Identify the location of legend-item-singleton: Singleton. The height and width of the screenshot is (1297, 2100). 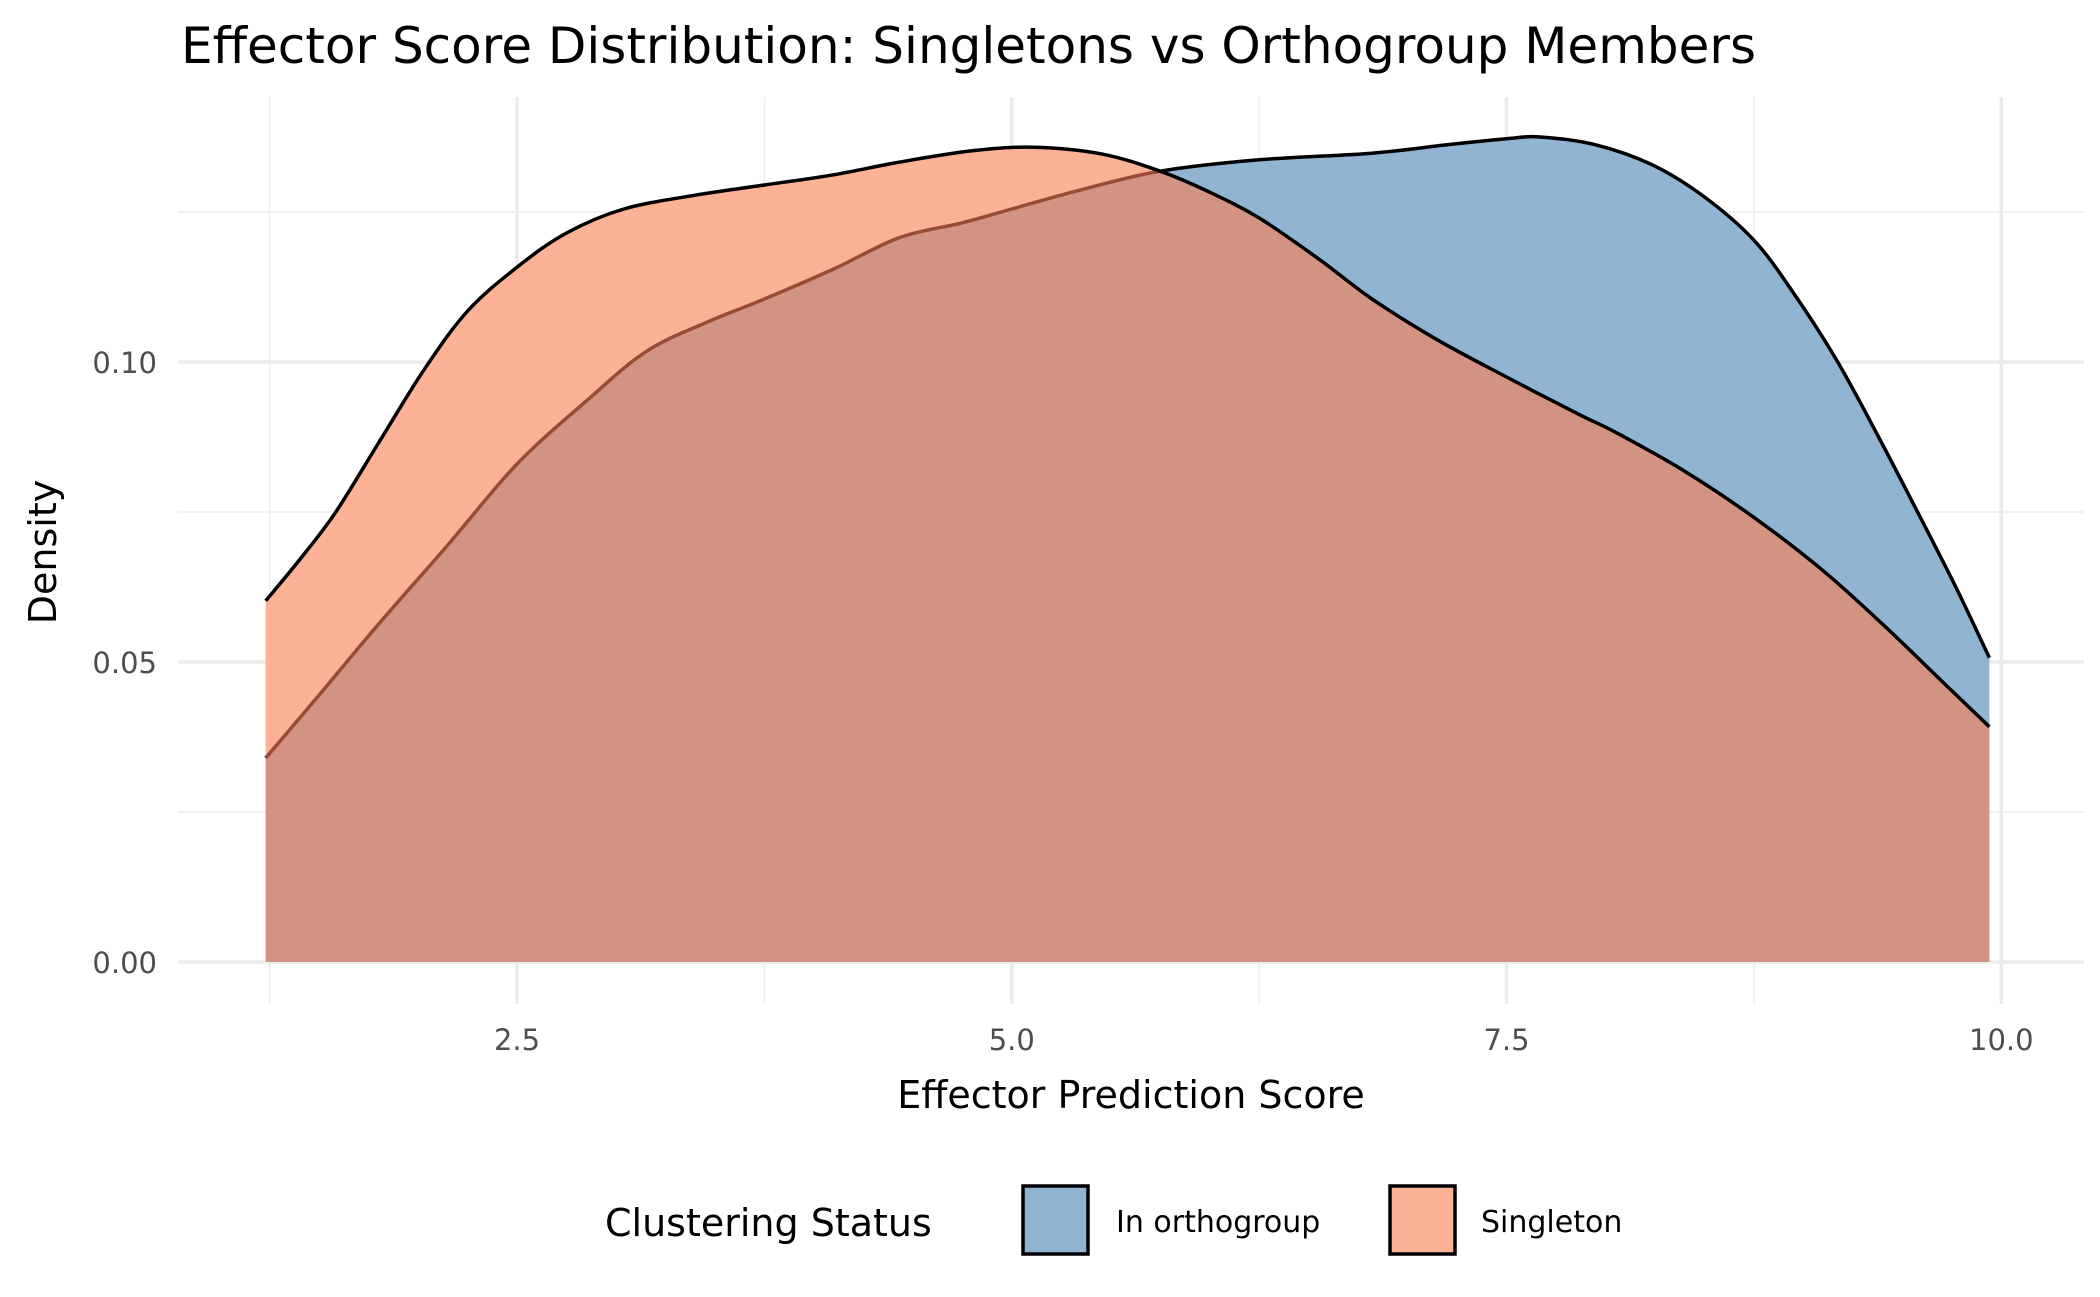
(1505, 1220).